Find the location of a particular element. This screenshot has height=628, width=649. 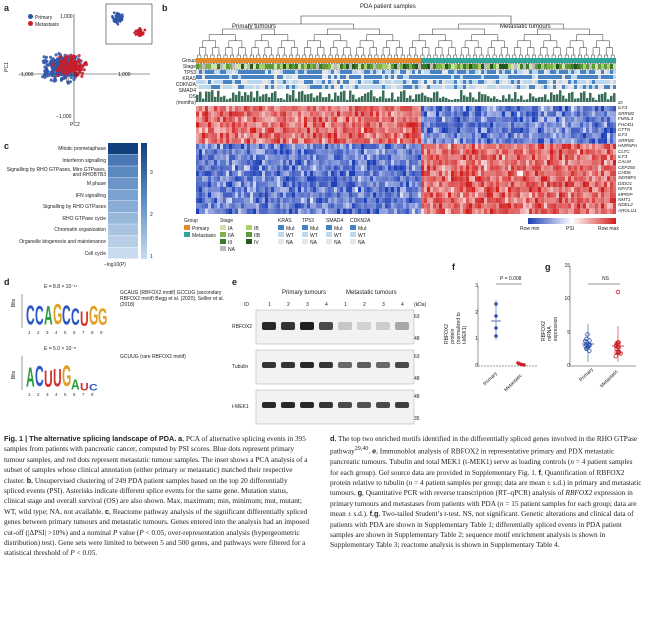

pca-point-primary is located at coordinates (44, 57).